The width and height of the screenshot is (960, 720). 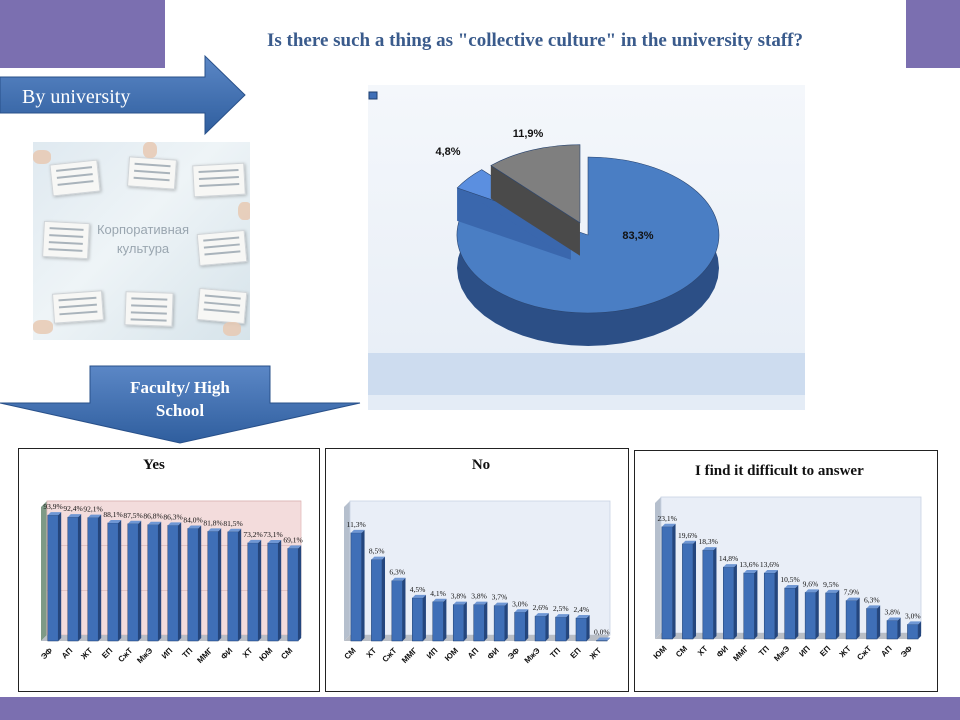 What do you see at coordinates (347, 571) in the screenshot?
I see `bar-no-wall` at bounding box center [347, 571].